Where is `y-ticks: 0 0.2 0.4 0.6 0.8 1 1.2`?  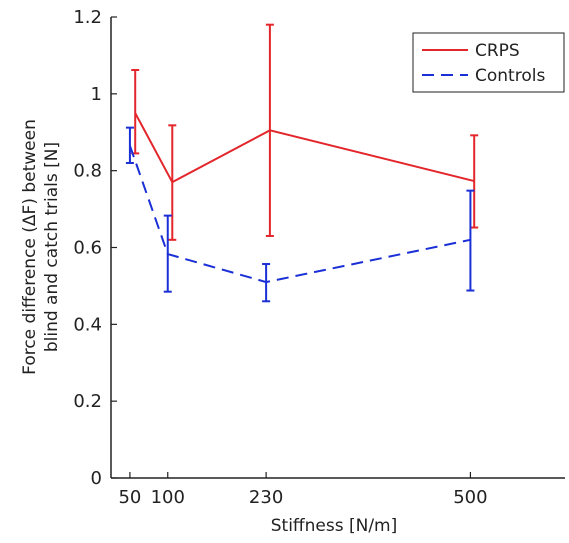
y-ticks: 0 0.2 0.4 0.6 0.8 1 1.2 is located at coordinates (95, 248).